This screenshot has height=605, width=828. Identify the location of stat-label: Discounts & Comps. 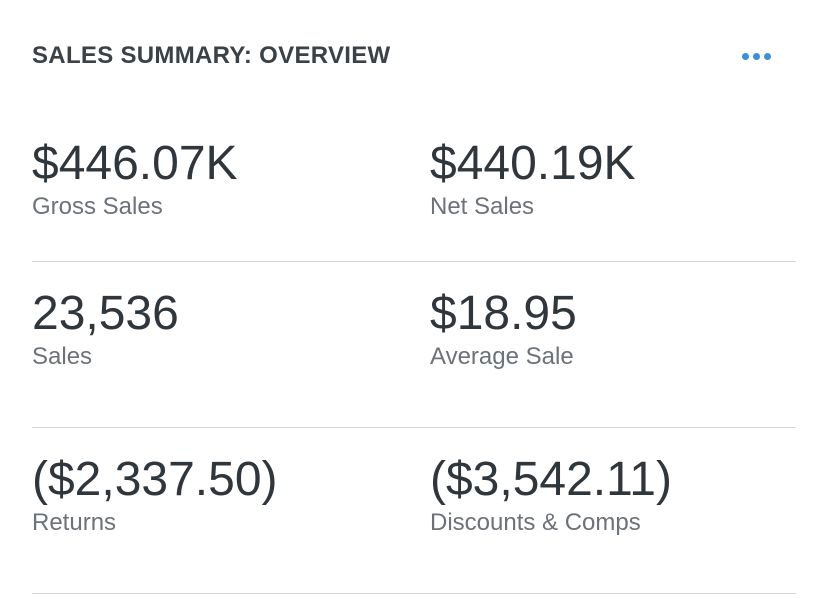
(535, 522).